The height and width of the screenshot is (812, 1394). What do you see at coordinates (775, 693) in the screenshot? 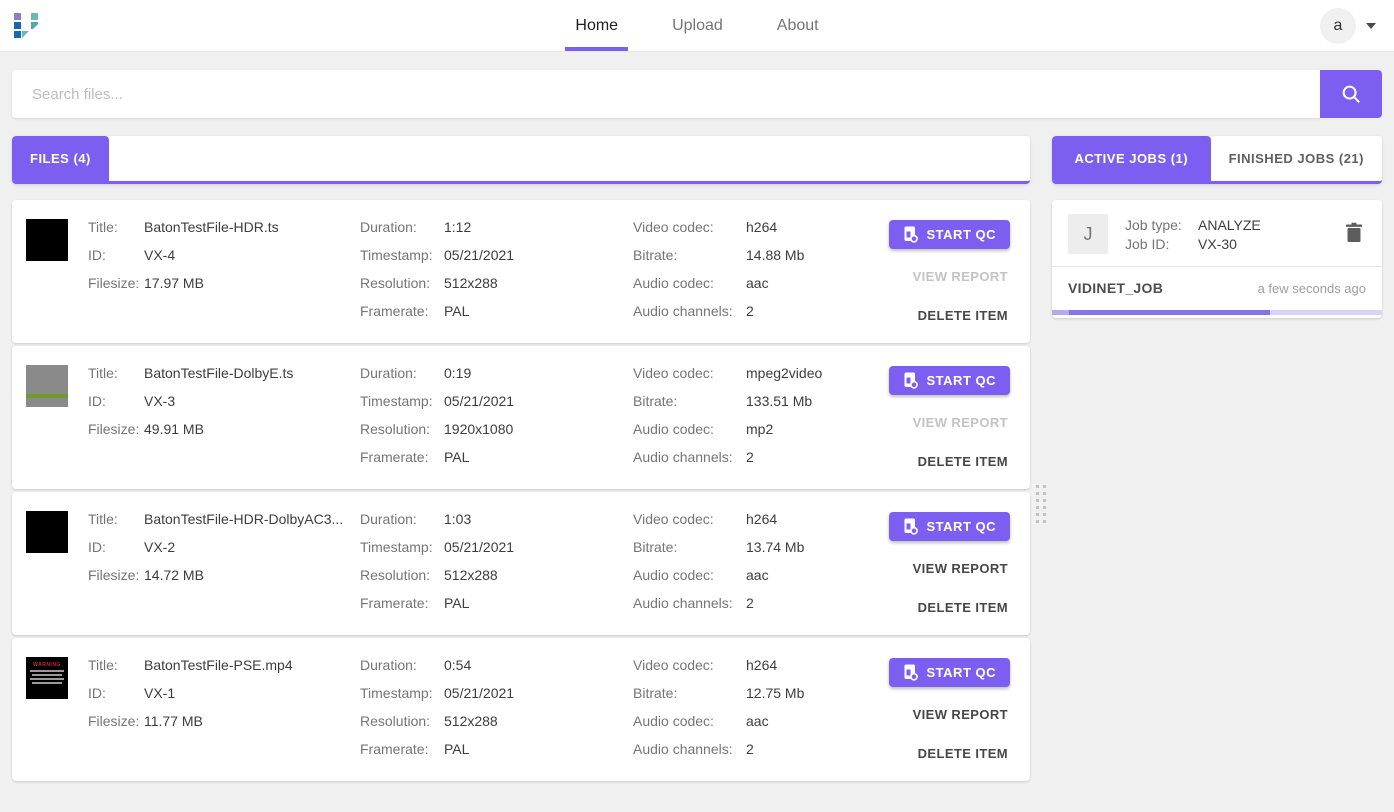
I see `bitrate-value: 12.75 Mb` at bounding box center [775, 693].